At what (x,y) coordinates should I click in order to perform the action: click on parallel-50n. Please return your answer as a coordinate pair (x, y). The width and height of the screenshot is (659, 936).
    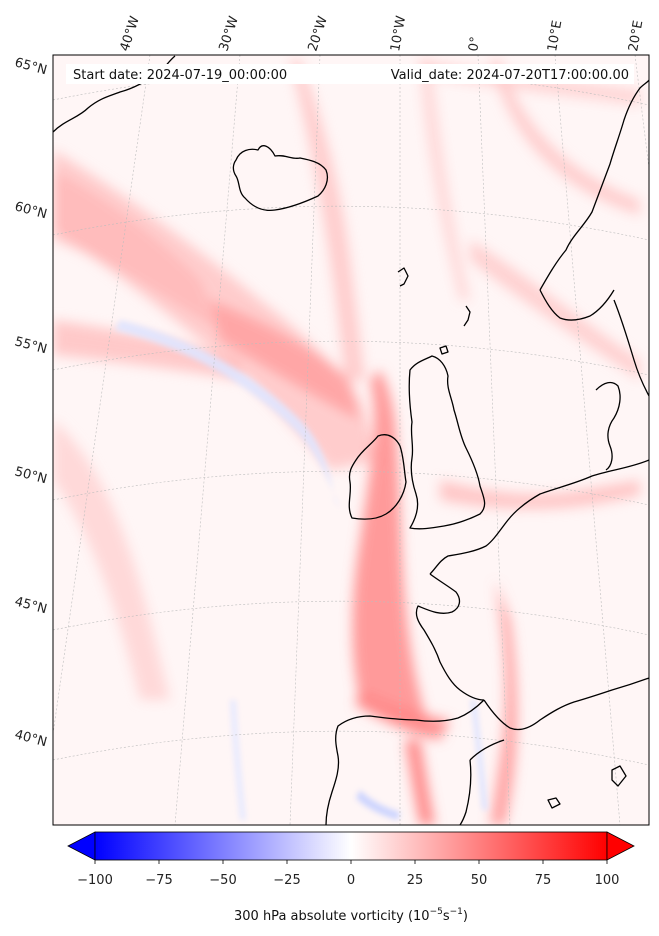
    Looking at the image, I should click on (351, 488).